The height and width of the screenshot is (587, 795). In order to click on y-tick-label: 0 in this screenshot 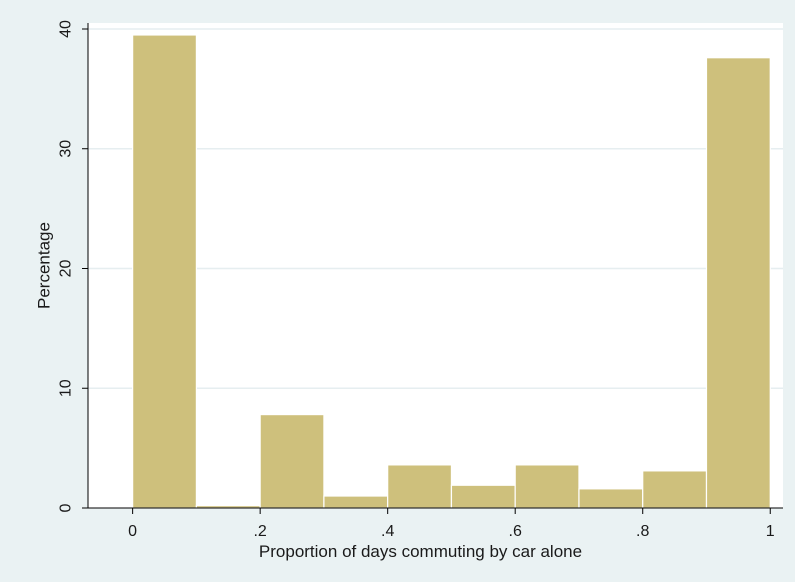, I will do `click(66, 507)`.